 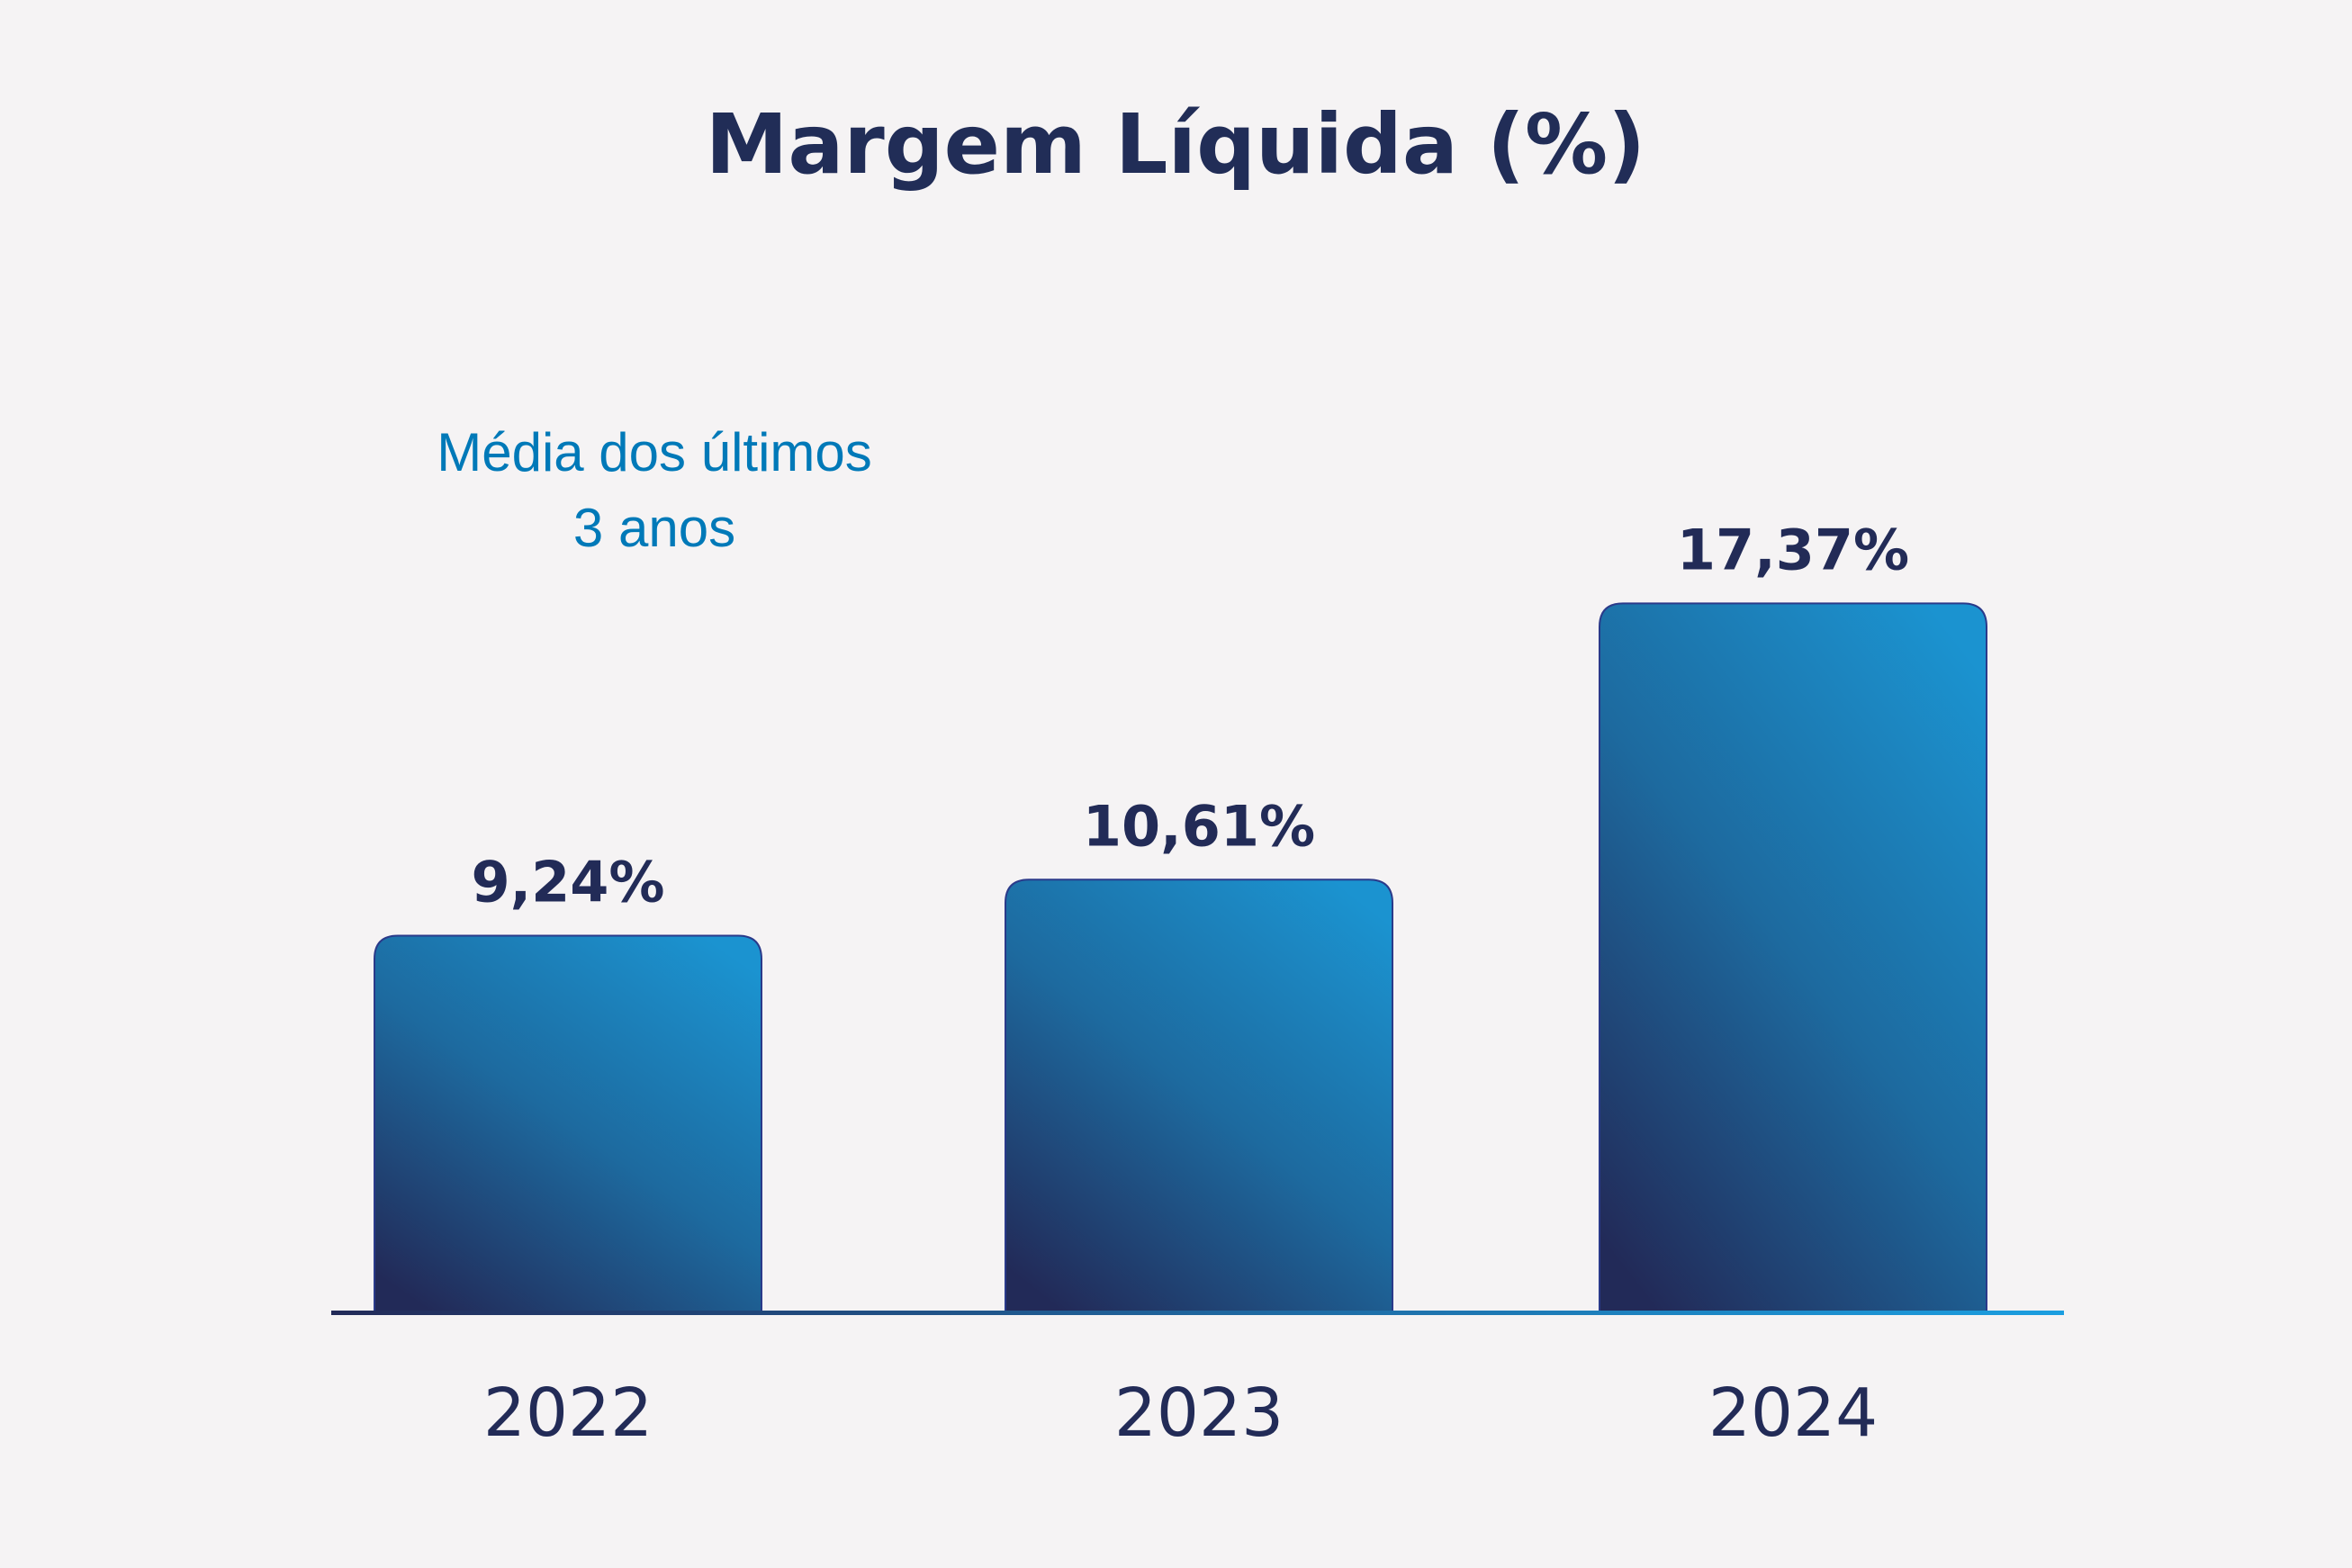 What do you see at coordinates (568, 883) in the screenshot?
I see `value-label: 9,24%` at bounding box center [568, 883].